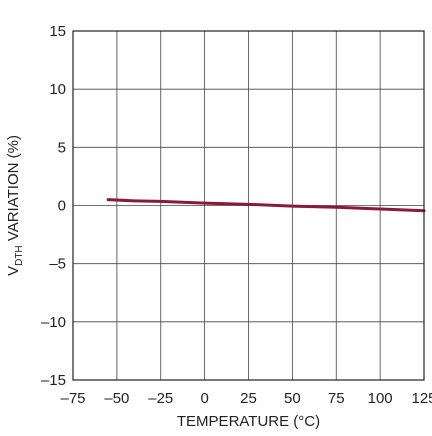 This screenshot has height=436, width=432. What do you see at coordinates (53, 380) in the screenshot?
I see `y-tick-label: –15` at bounding box center [53, 380].